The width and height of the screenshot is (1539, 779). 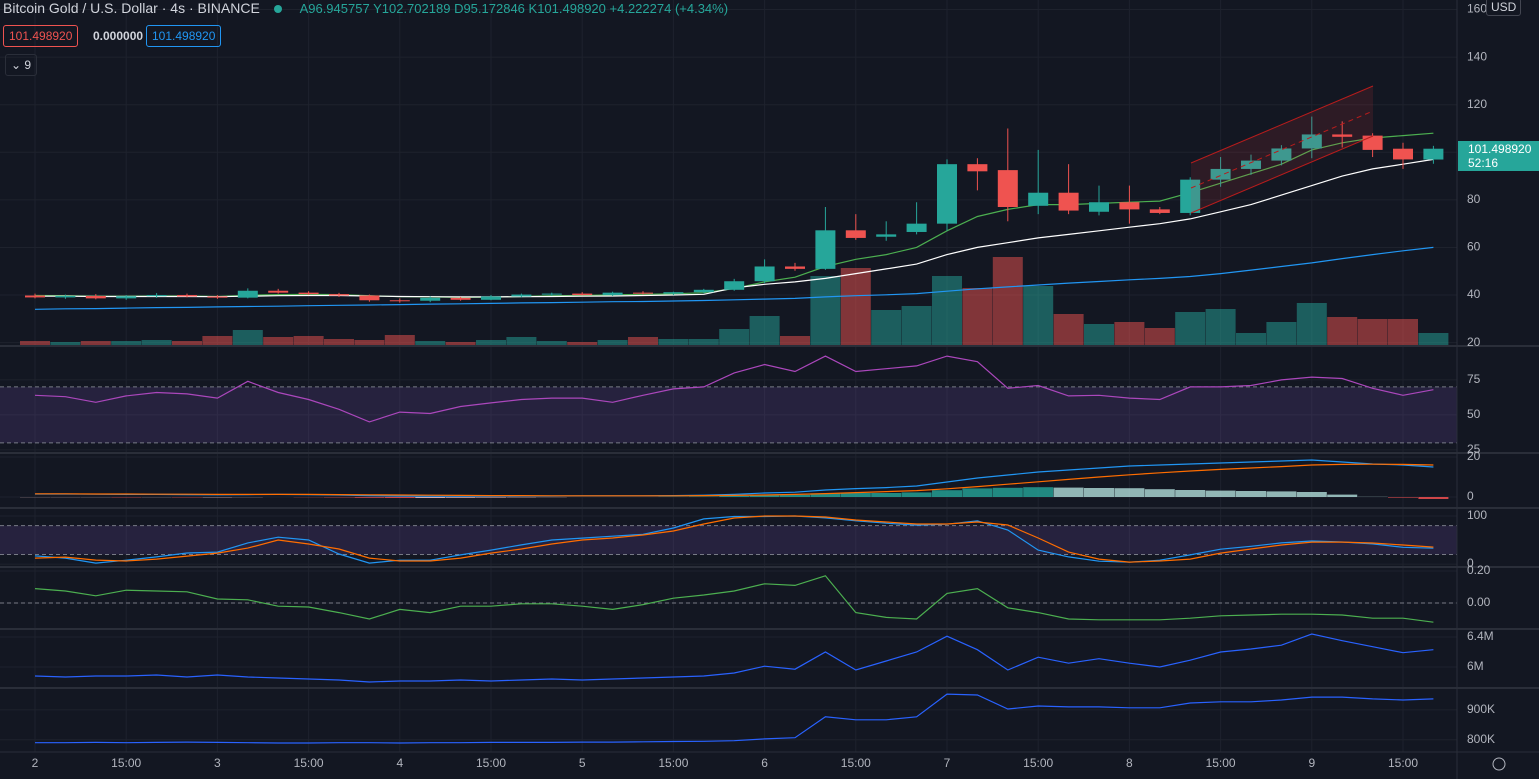 I want to click on change: +4.222274 (+4.34%), so click(x=669, y=8).